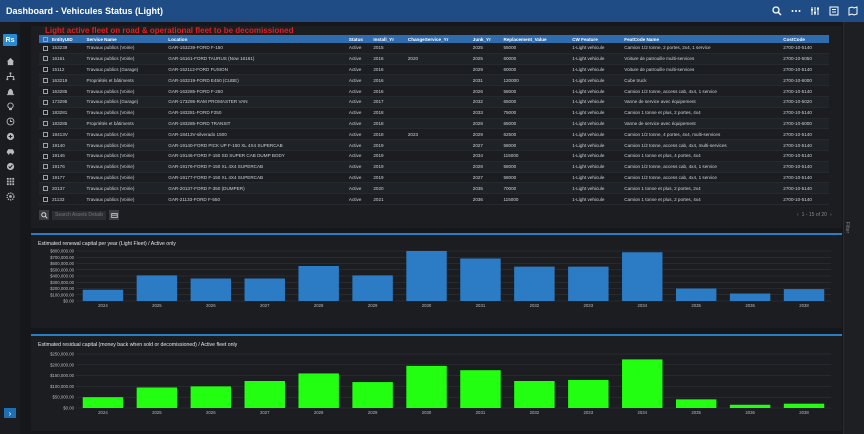  I want to click on add-icon, so click(10, 136).